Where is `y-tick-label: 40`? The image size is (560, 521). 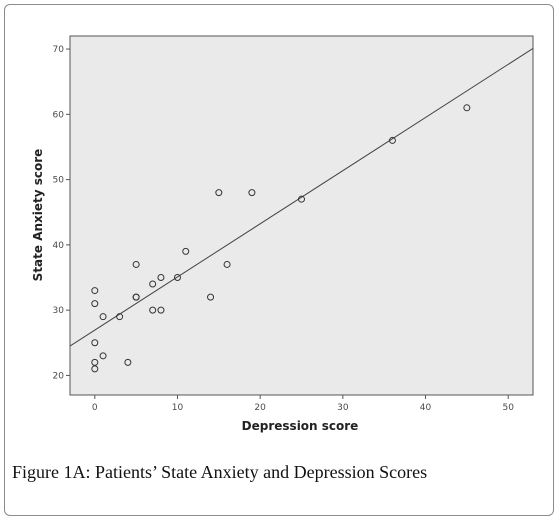 y-tick-label: 40 is located at coordinates (59, 246).